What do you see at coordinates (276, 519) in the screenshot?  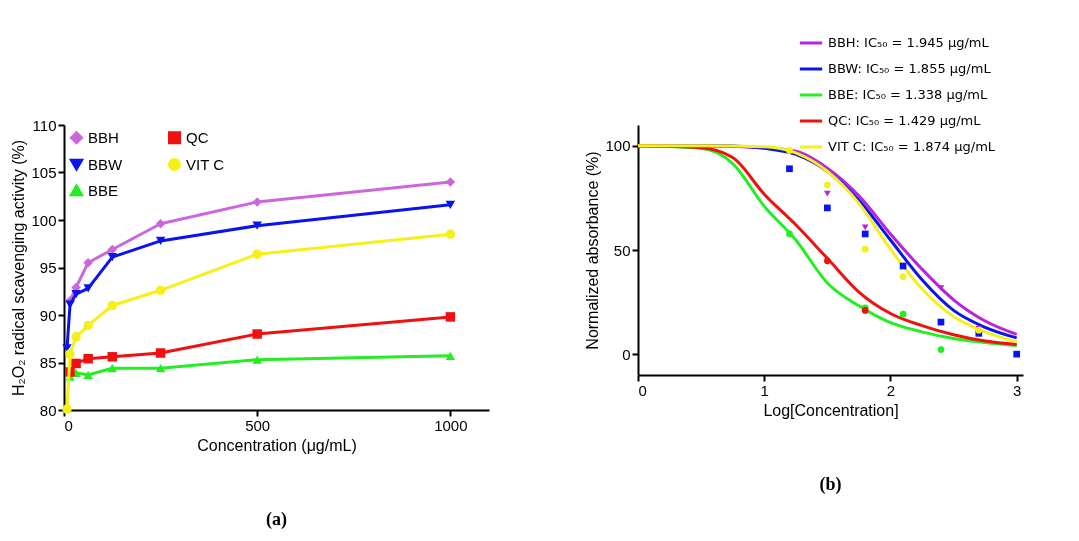 I see `text: (a)` at bounding box center [276, 519].